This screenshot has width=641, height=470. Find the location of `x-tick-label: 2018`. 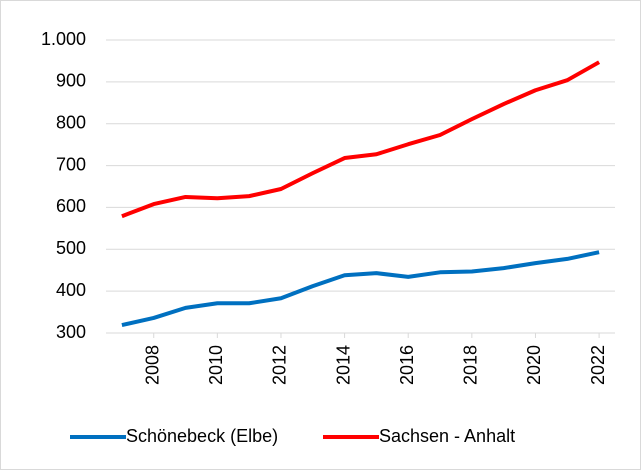

x-tick-label: 2018 is located at coordinates (471, 365).